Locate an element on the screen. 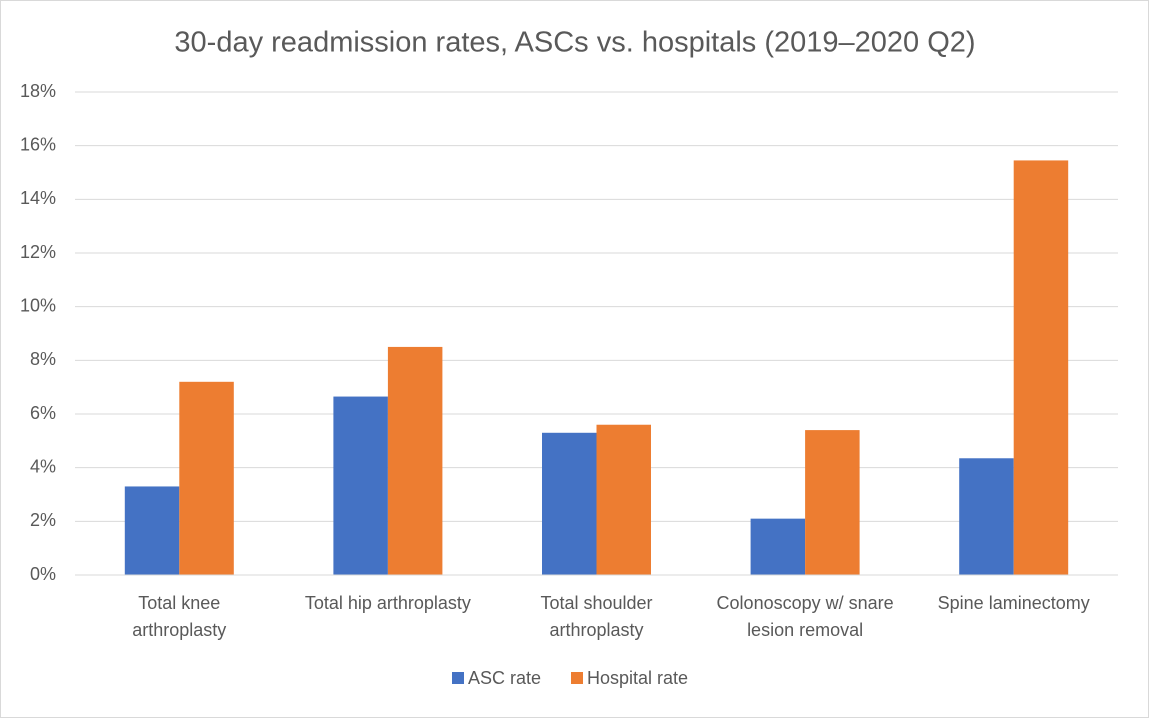 This screenshot has width=1150, height=719. y-tick-label: 14% is located at coordinates (38, 198).